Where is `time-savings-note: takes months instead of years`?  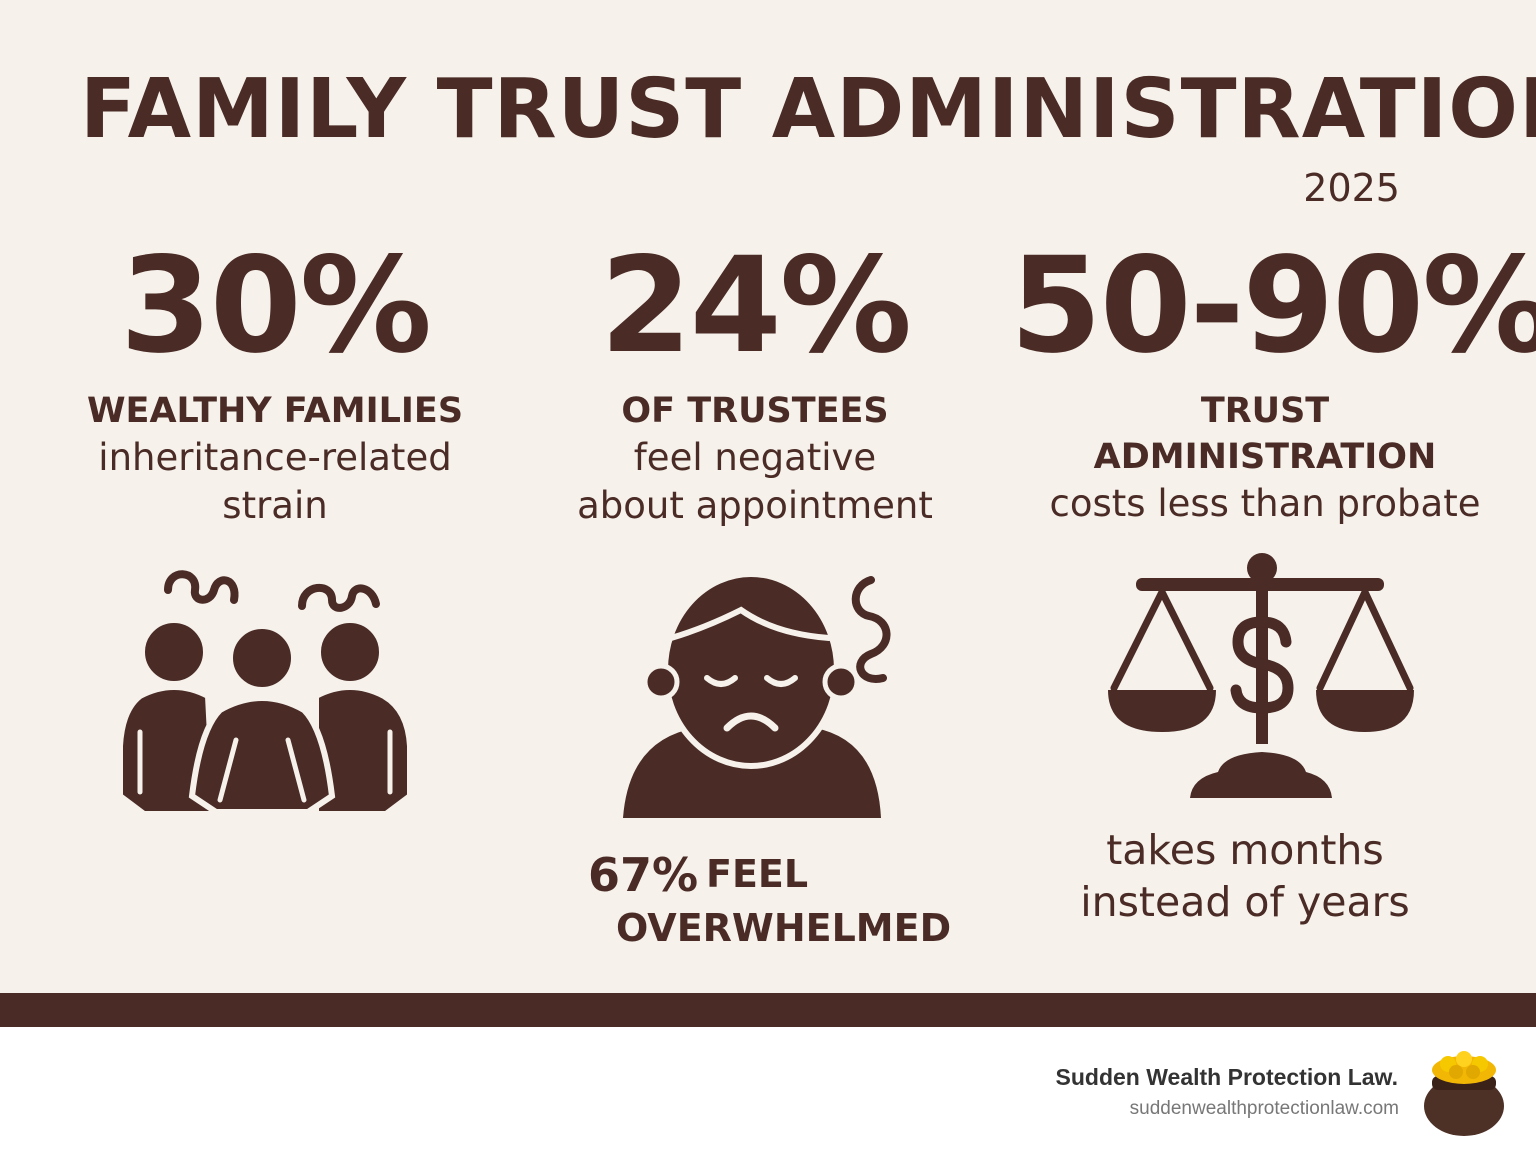 time-savings-note: takes months instead of years is located at coordinates (1245, 876).